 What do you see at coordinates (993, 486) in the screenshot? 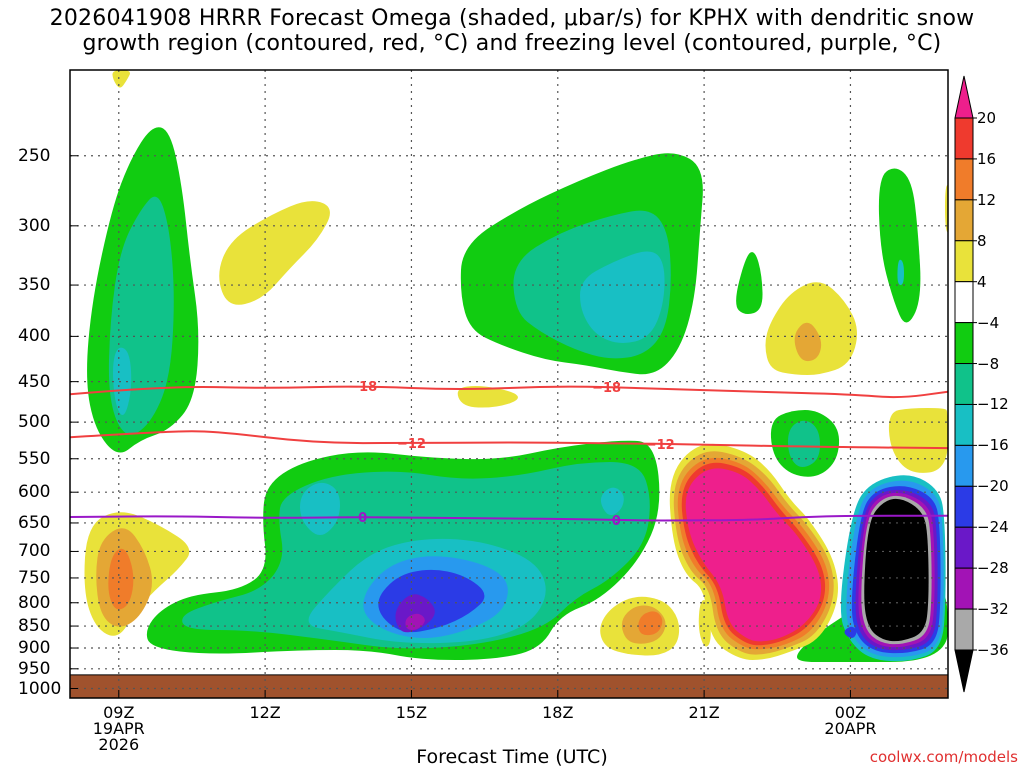
I see `colorbar-label-10: −20` at bounding box center [993, 486].